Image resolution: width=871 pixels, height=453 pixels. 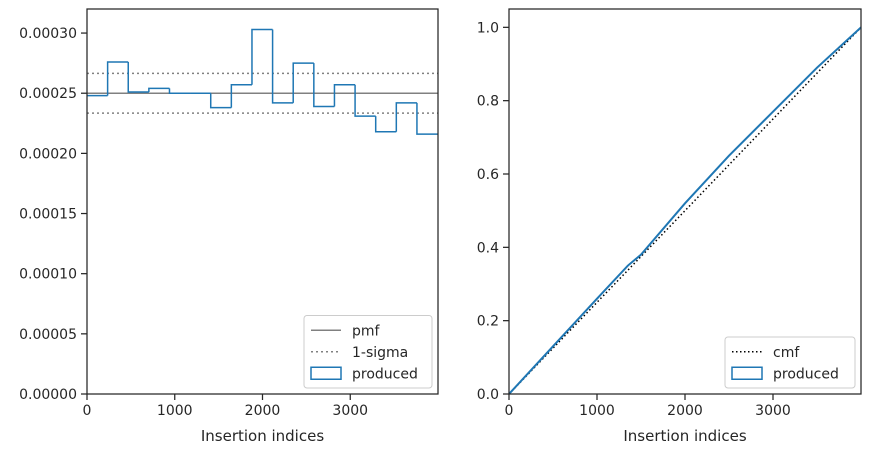 What do you see at coordinates (48, 395) in the screenshot?
I see `y-tick-label: 0.00000` at bounding box center [48, 395].